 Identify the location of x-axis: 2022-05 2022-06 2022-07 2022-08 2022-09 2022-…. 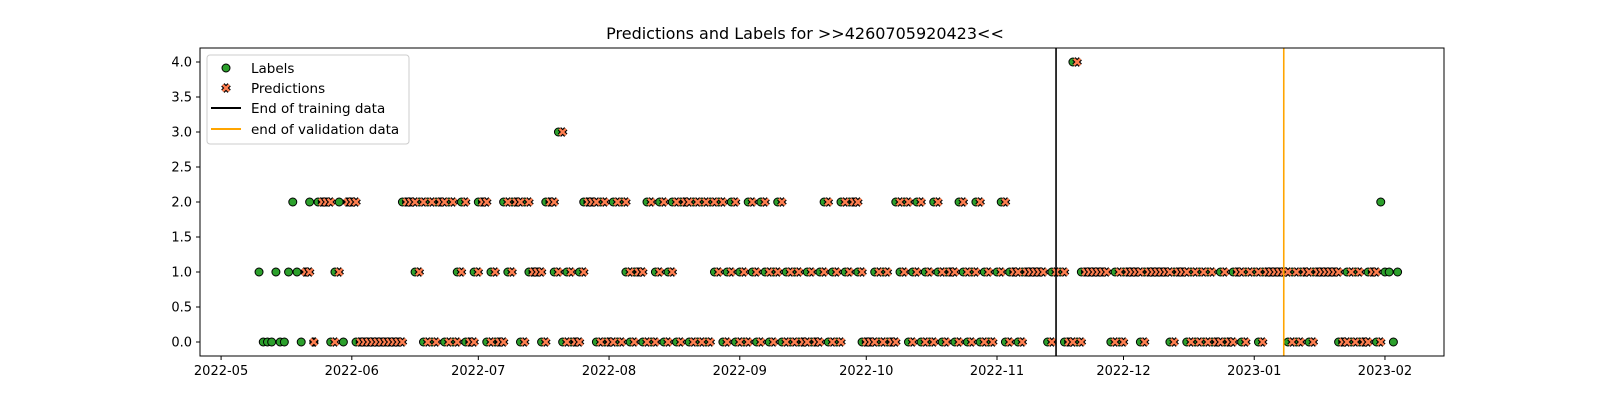
(803, 367).